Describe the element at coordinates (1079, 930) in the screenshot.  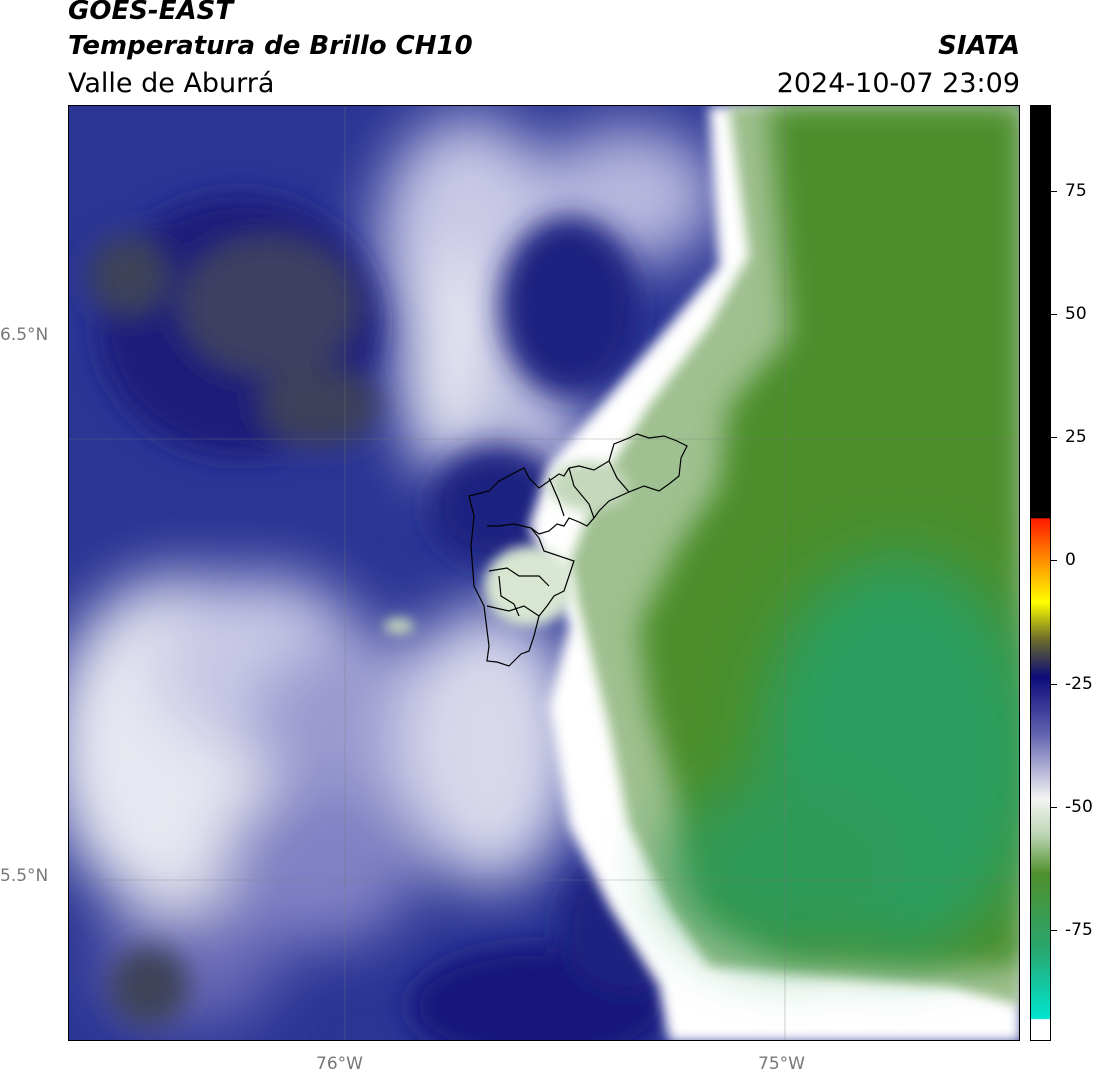
I see `colorbar-label-minus-75: -75` at that location.